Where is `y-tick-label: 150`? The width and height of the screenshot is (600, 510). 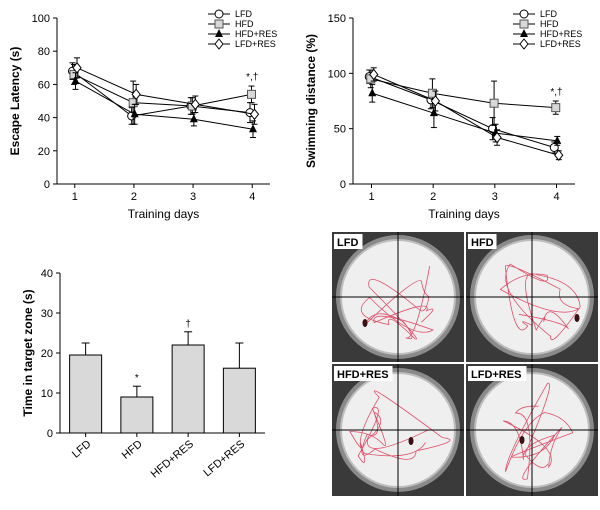
y-tick-label: 150 is located at coordinates (337, 19).